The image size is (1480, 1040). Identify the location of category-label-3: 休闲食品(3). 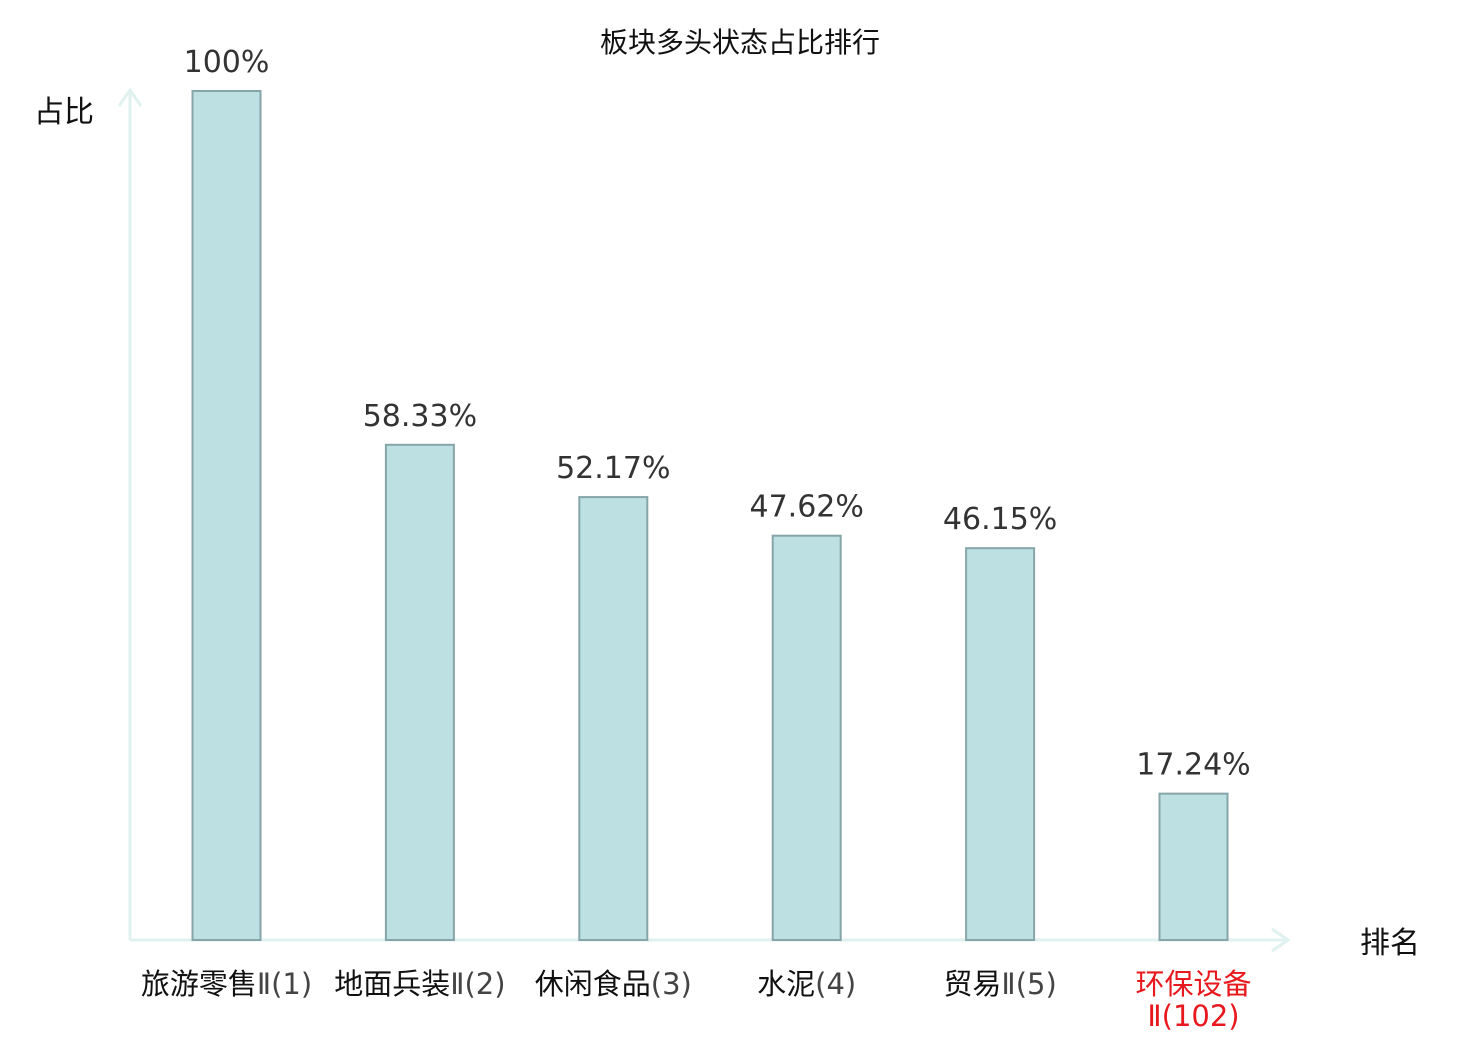
(613, 984).